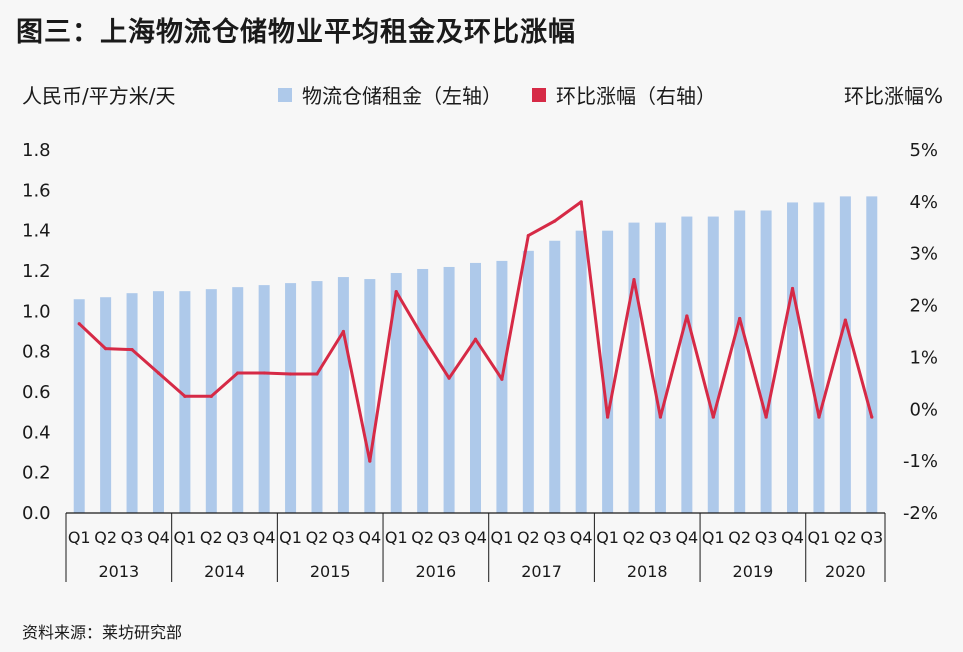  Describe the element at coordinates (36, 352) in the screenshot. I see `y-tick-left: 0.8` at that location.